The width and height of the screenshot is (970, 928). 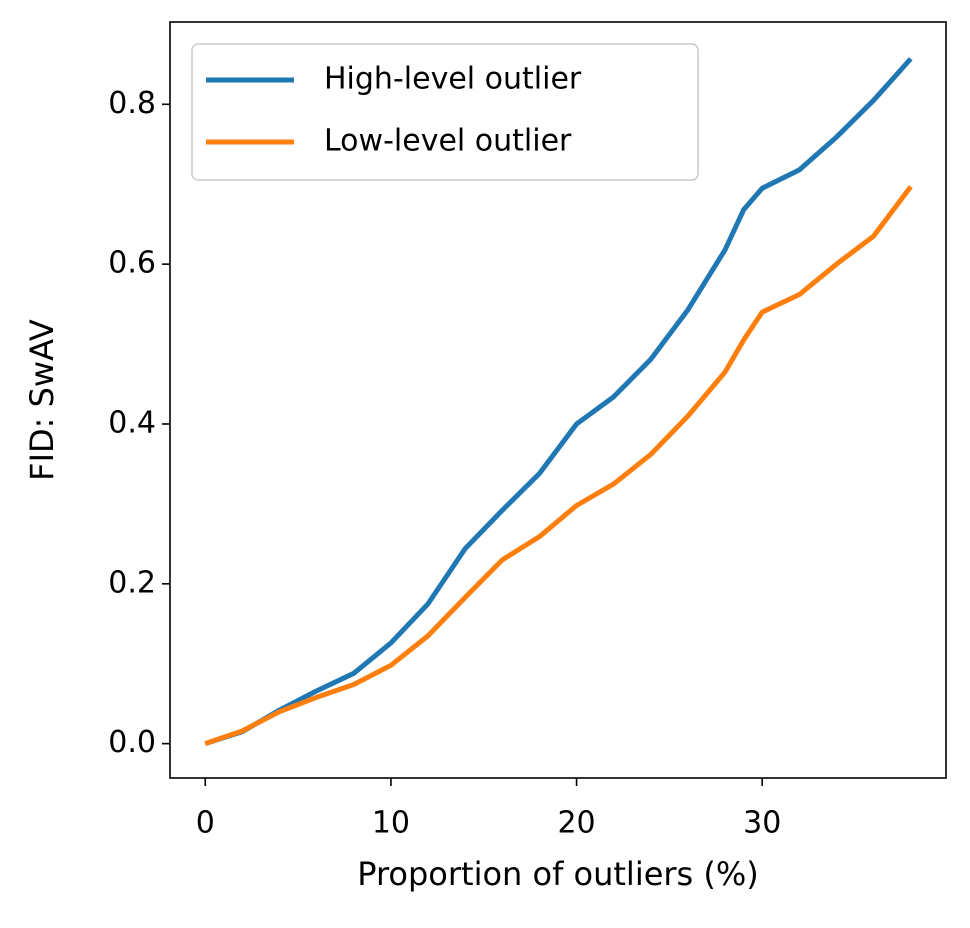 I want to click on y-tick-label: 0.8, so click(x=132, y=103).